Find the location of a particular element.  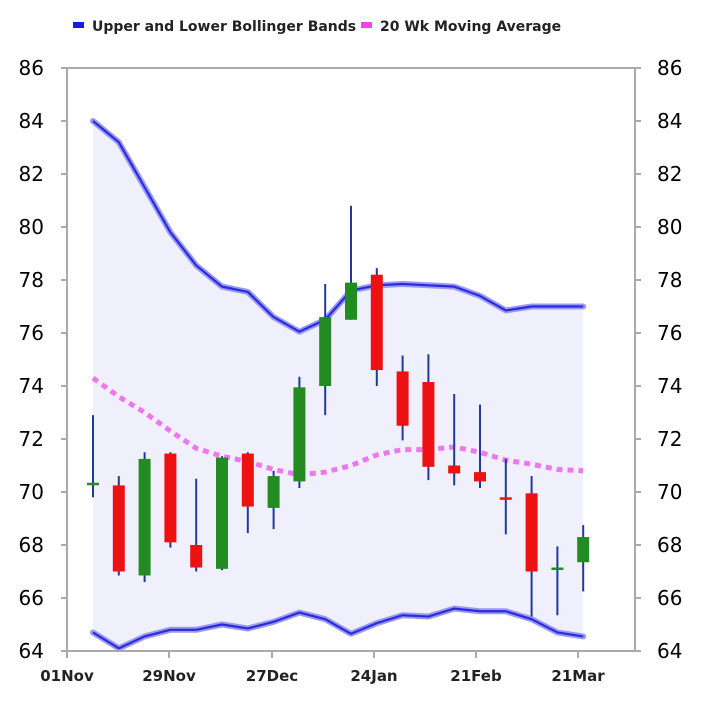

y-tick-label-left: 76 is located at coordinates (31, 333).